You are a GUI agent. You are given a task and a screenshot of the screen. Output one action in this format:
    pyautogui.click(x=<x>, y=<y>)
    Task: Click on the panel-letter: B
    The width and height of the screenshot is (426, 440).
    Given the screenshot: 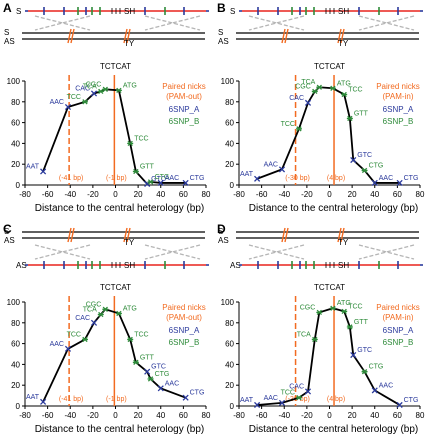 What is the action you would take?
    pyautogui.click(x=221, y=8)
    